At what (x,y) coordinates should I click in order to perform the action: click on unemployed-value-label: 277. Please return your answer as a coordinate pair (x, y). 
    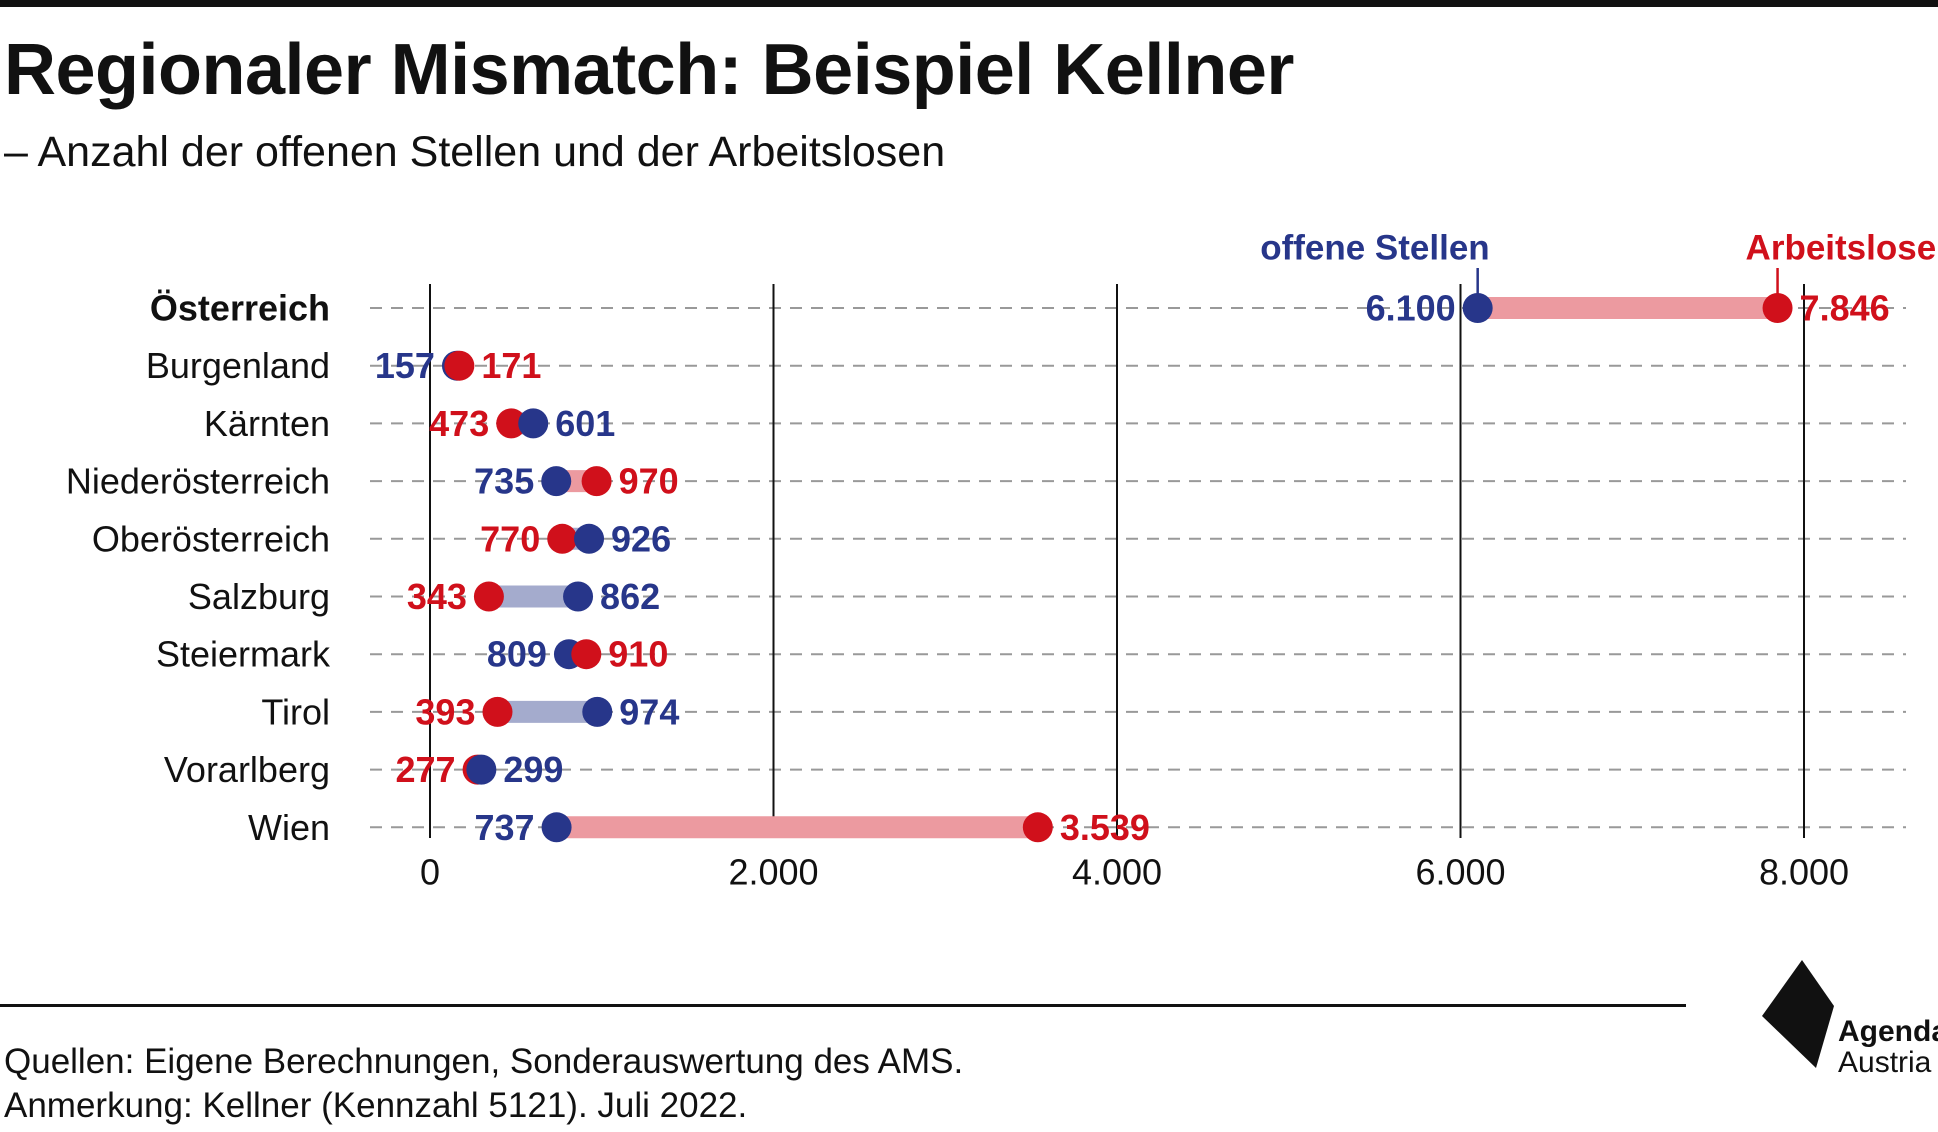
    Looking at the image, I should click on (425, 769).